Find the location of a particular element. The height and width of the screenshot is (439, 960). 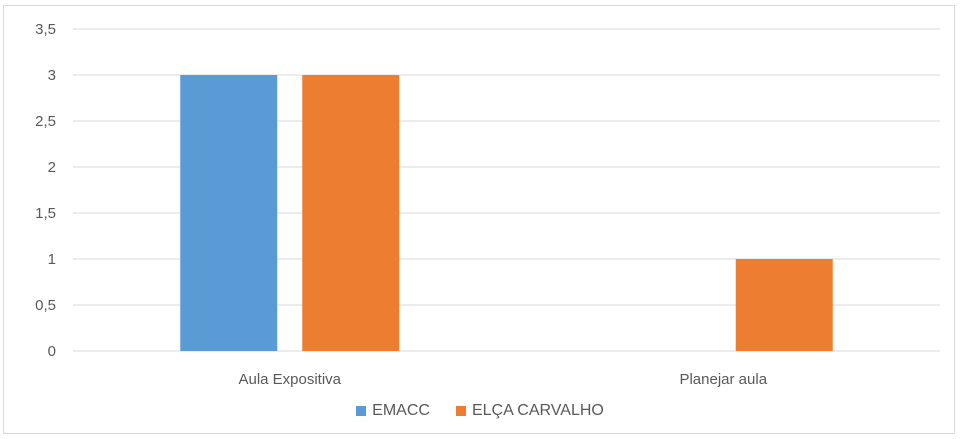

y-tick-label: 3,5 is located at coordinates (45, 29).